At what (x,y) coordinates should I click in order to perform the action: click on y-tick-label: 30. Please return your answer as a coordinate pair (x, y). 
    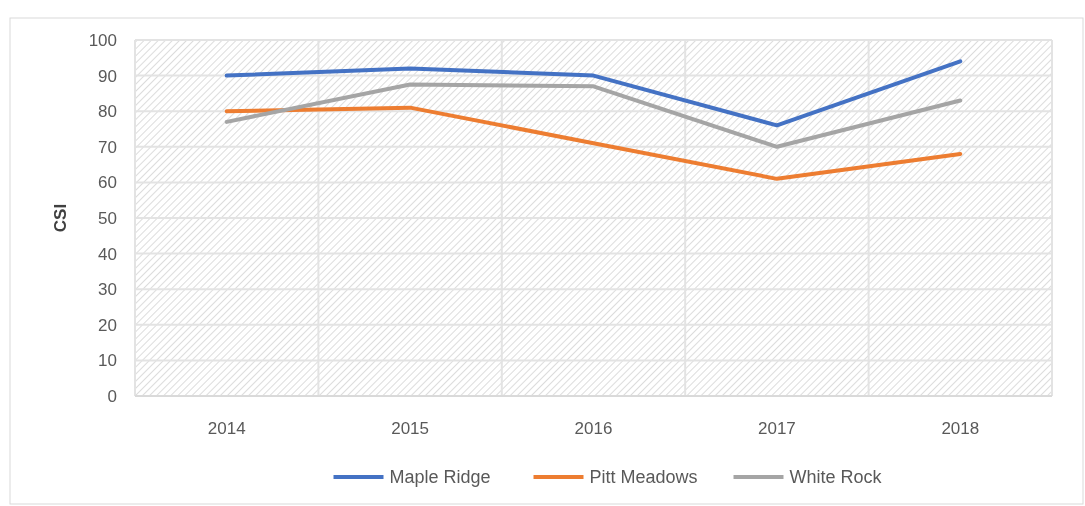
    Looking at the image, I should click on (107, 290).